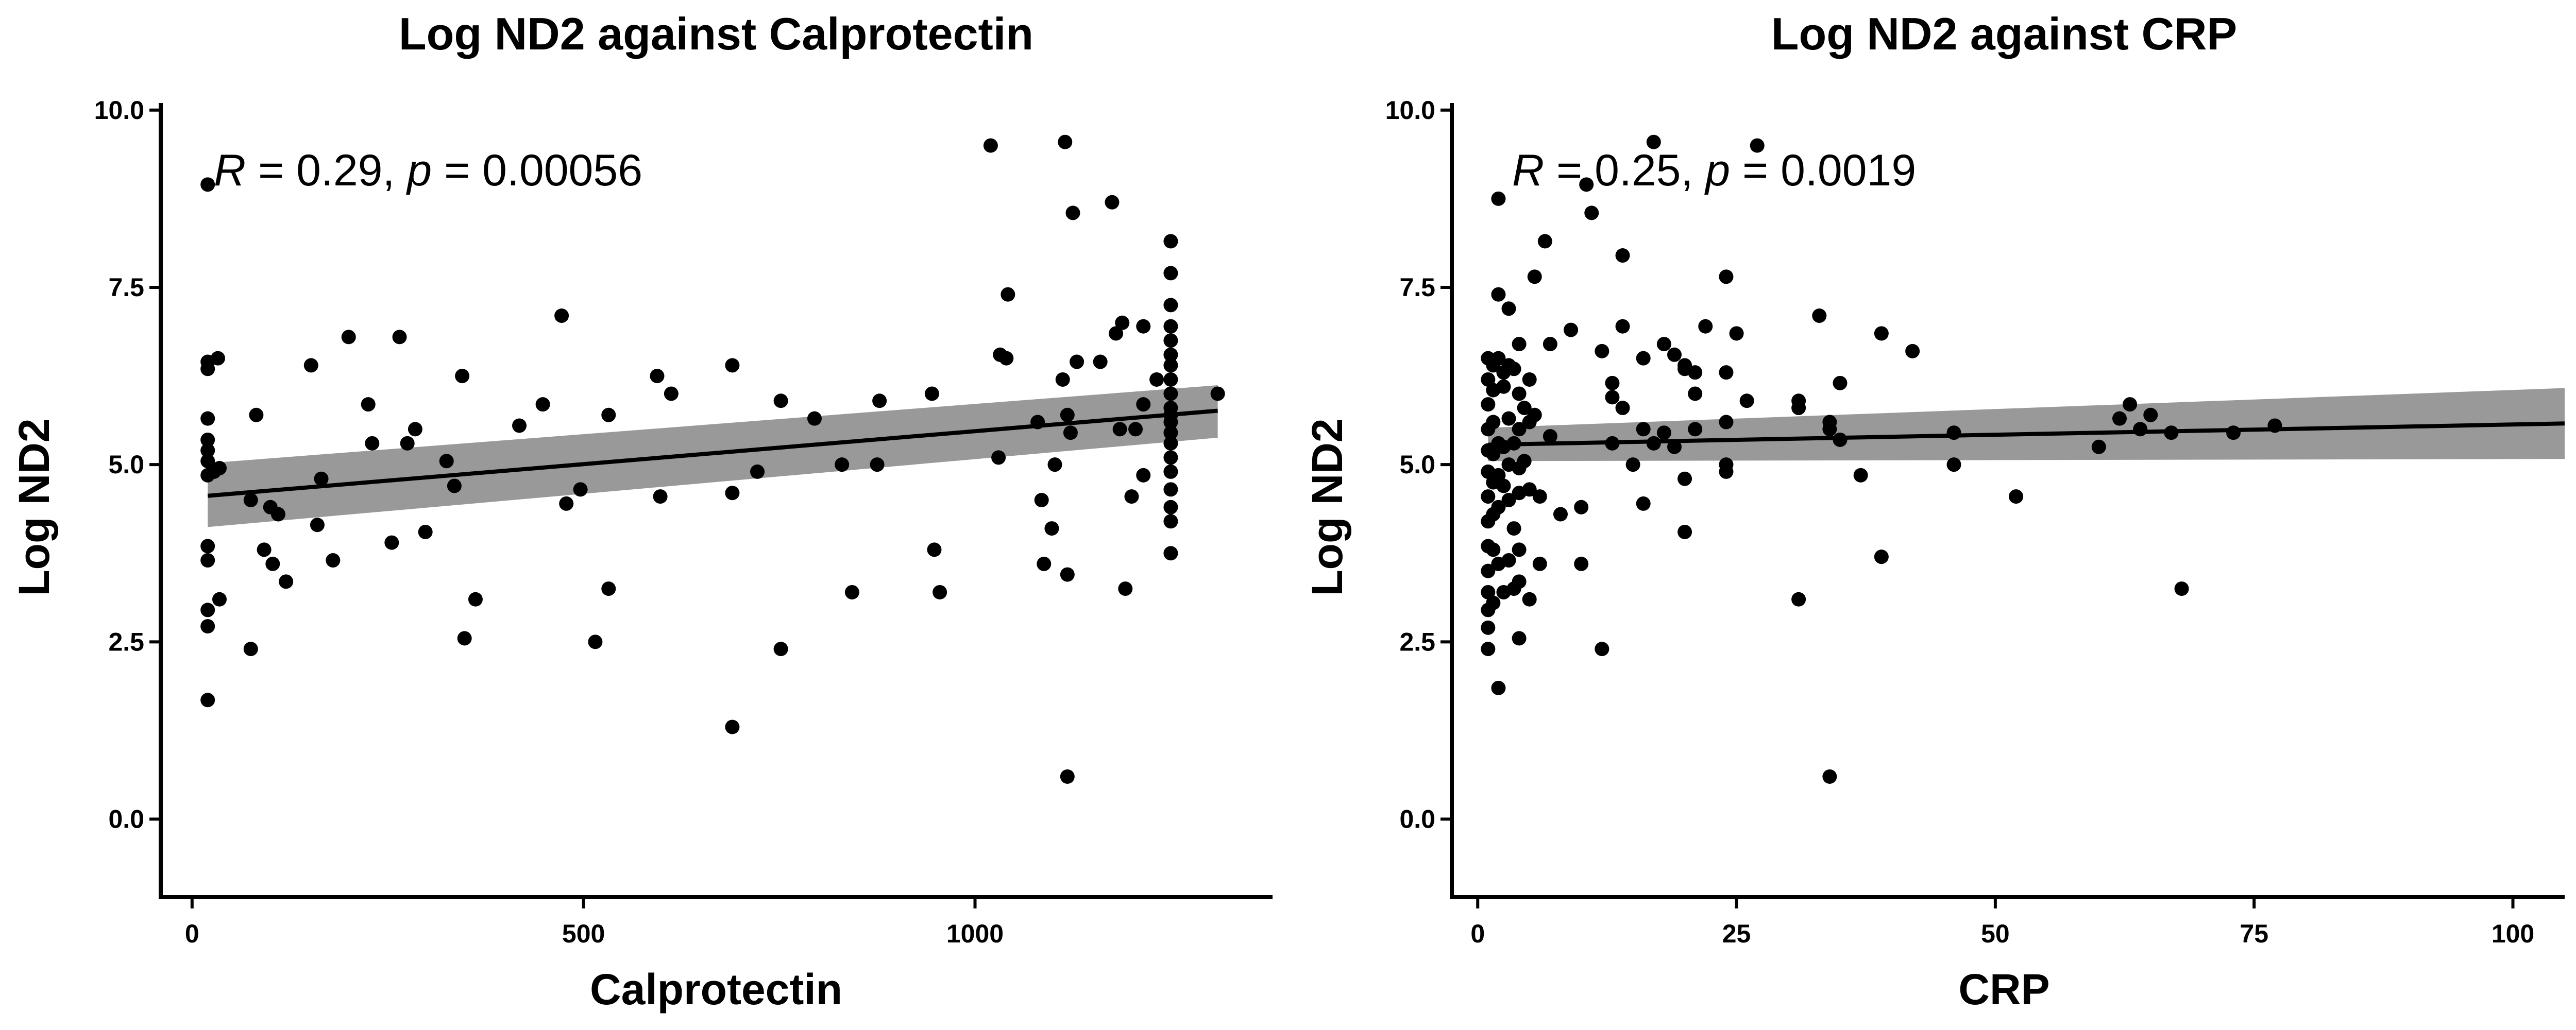 The height and width of the screenshot is (1030, 2576). Describe the element at coordinates (418, 170) in the screenshot. I see `p-label: p` at that location.